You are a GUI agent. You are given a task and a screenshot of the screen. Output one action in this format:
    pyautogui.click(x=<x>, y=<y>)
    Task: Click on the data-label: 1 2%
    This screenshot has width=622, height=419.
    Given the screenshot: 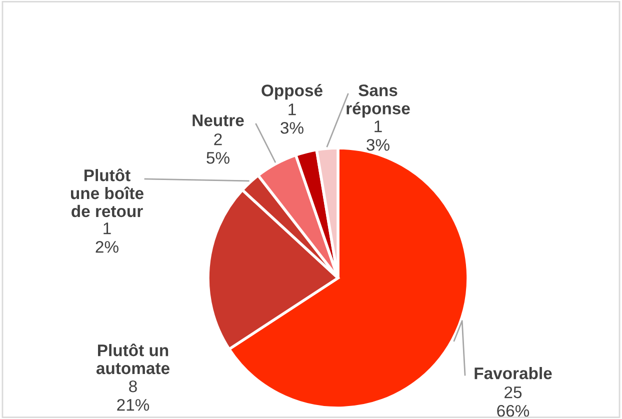 What is the action you would take?
    pyautogui.click(x=107, y=237)
    